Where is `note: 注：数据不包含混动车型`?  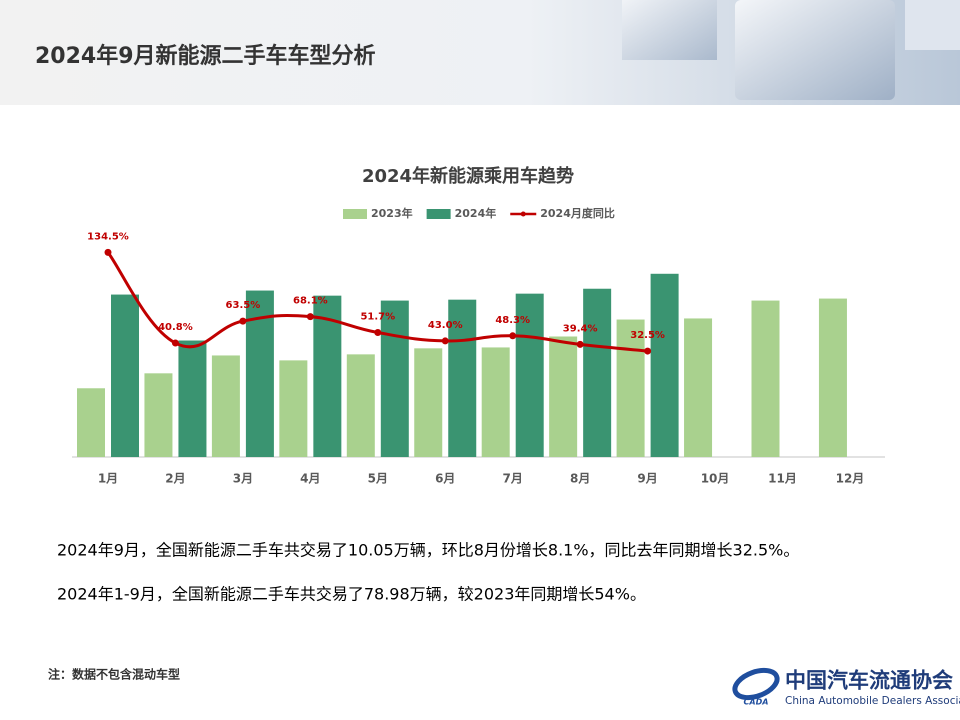
note: 注：数据不包含混动车型 is located at coordinates (114, 674).